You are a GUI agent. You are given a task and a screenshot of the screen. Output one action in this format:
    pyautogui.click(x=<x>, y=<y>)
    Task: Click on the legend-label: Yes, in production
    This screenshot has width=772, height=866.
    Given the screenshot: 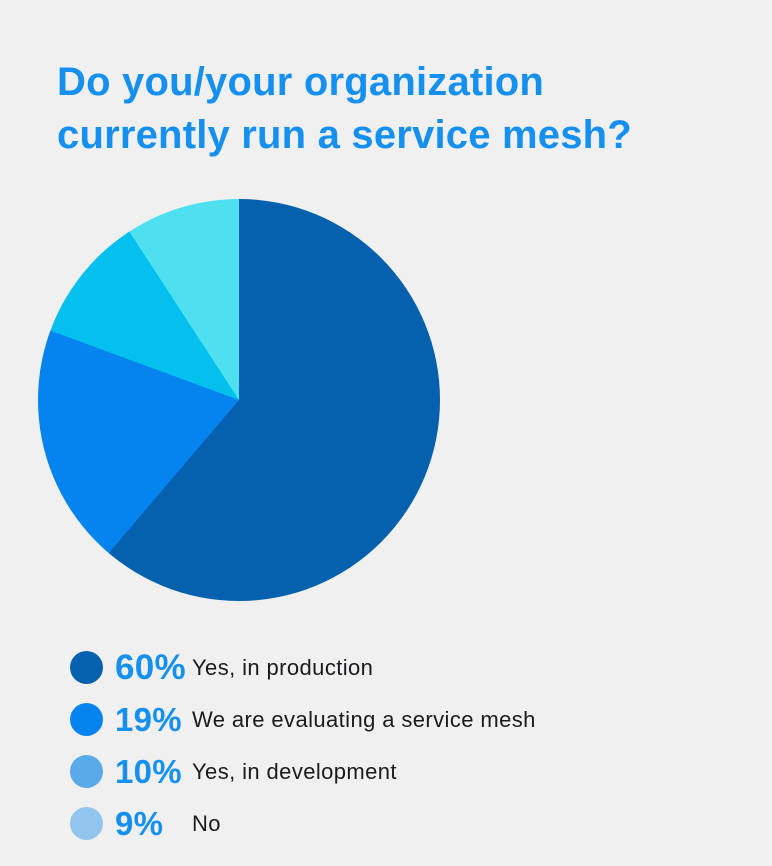 What is the action you would take?
    pyautogui.click(x=283, y=667)
    